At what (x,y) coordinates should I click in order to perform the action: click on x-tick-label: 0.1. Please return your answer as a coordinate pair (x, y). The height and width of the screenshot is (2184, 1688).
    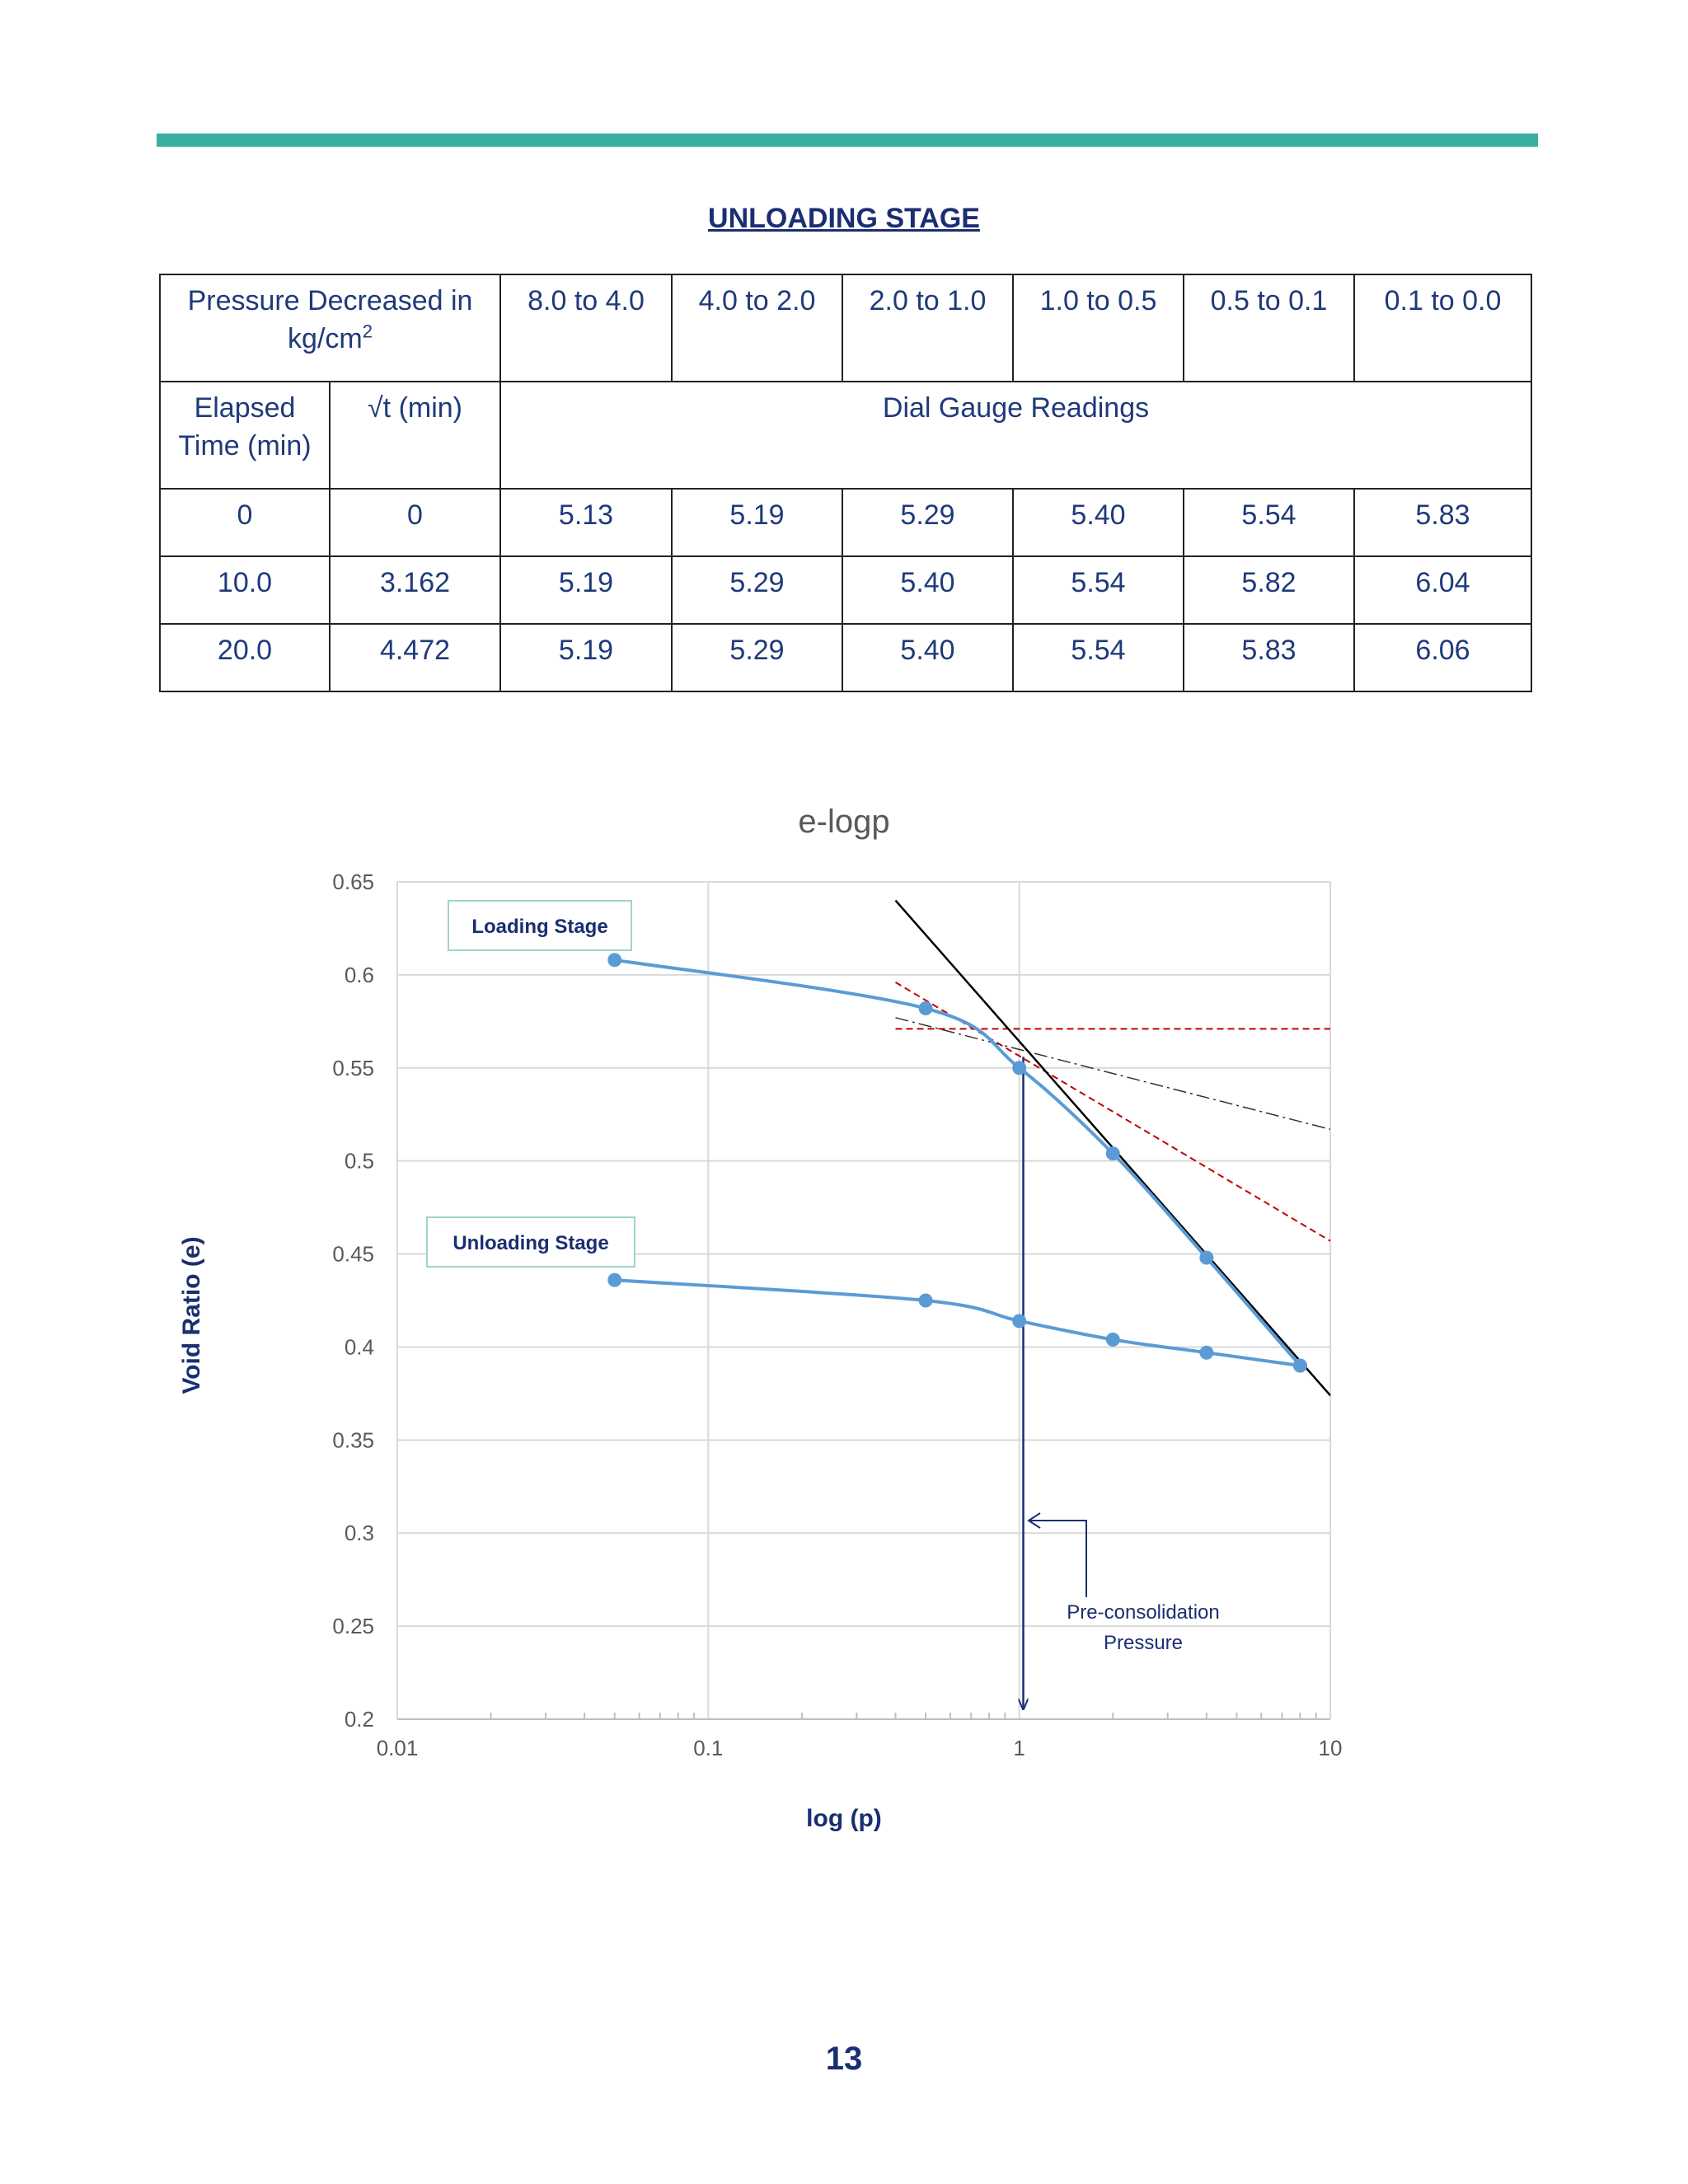
    Looking at the image, I should click on (708, 1748).